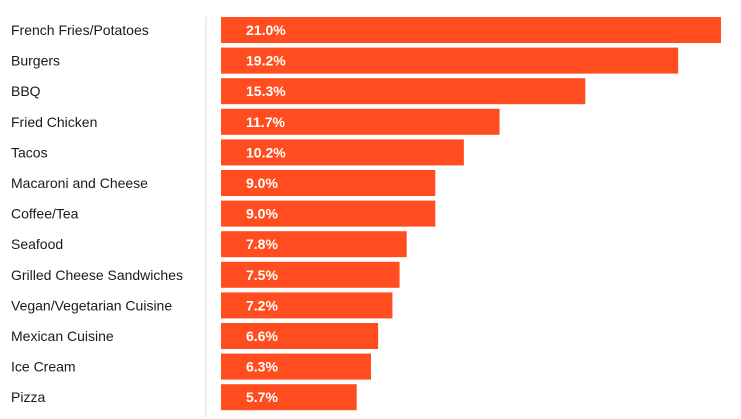  What do you see at coordinates (262, 336) in the screenshot?
I see `value-label: 6.6%` at bounding box center [262, 336].